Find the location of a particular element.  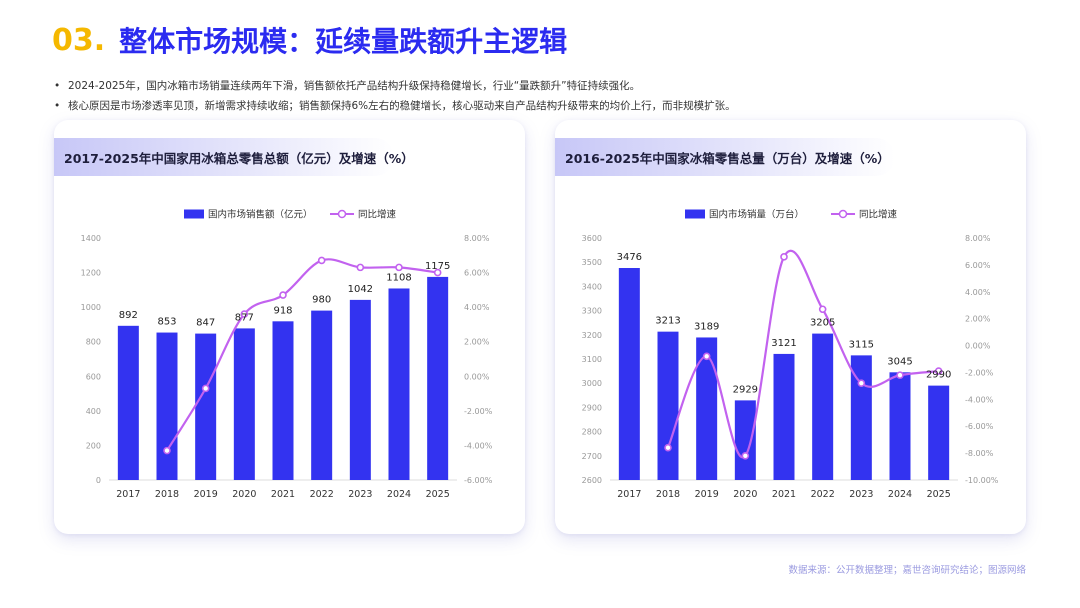

right-axis-tick: 0.00% is located at coordinates (978, 346).